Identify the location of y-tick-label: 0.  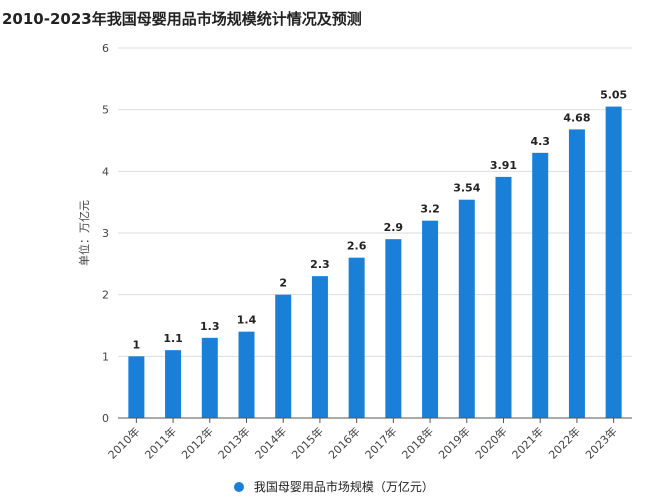
(105, 418).